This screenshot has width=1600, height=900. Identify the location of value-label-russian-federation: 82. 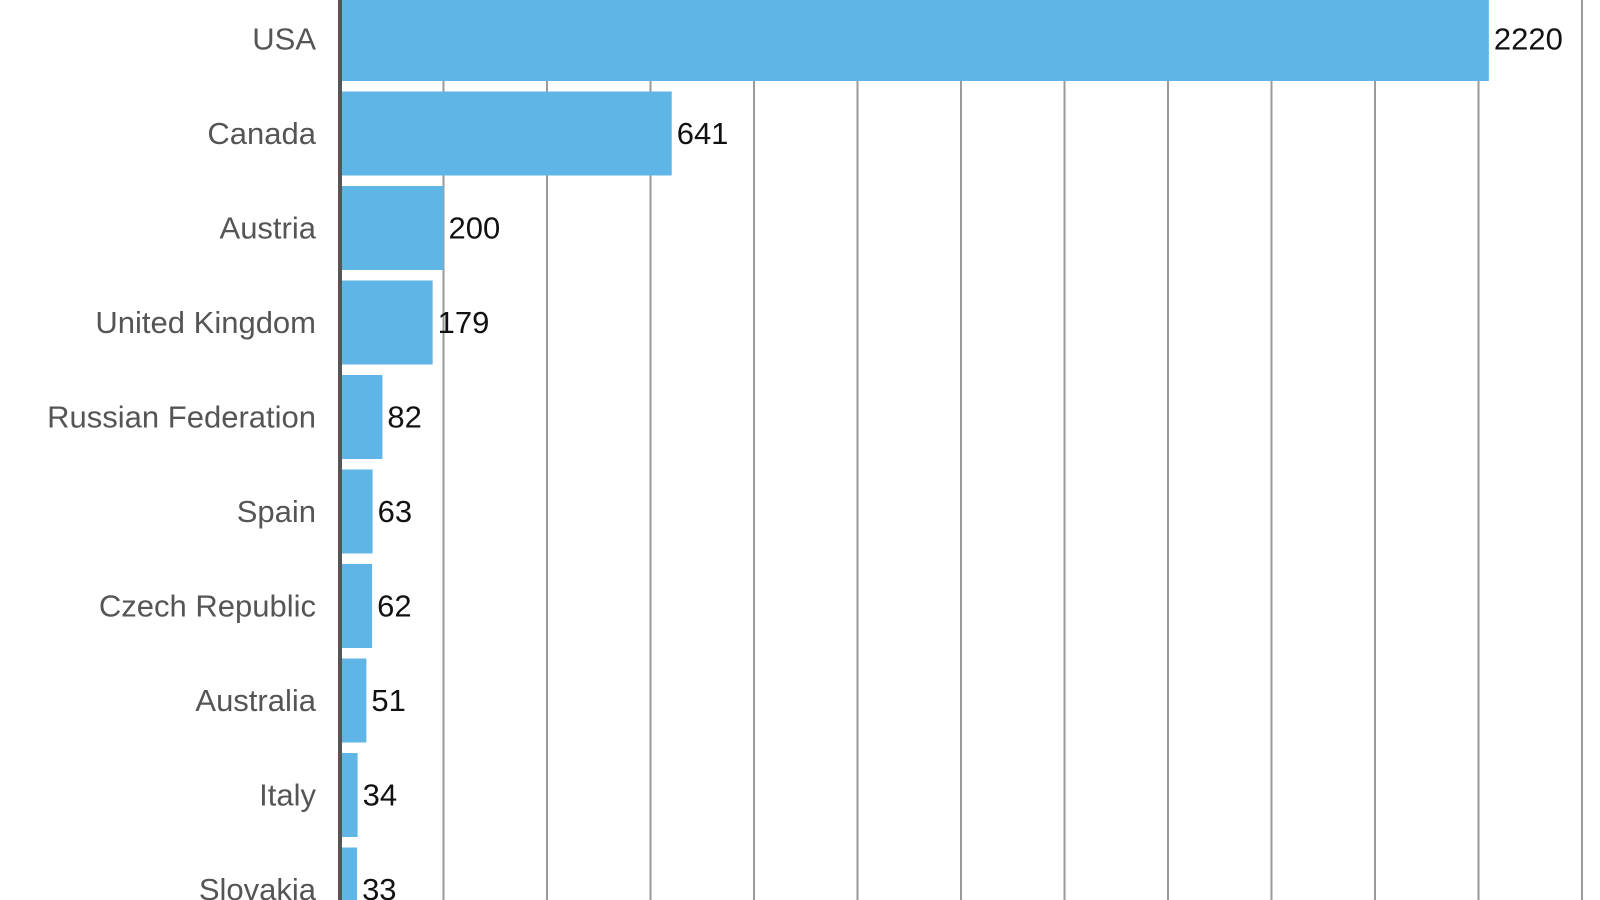
(404, 417).